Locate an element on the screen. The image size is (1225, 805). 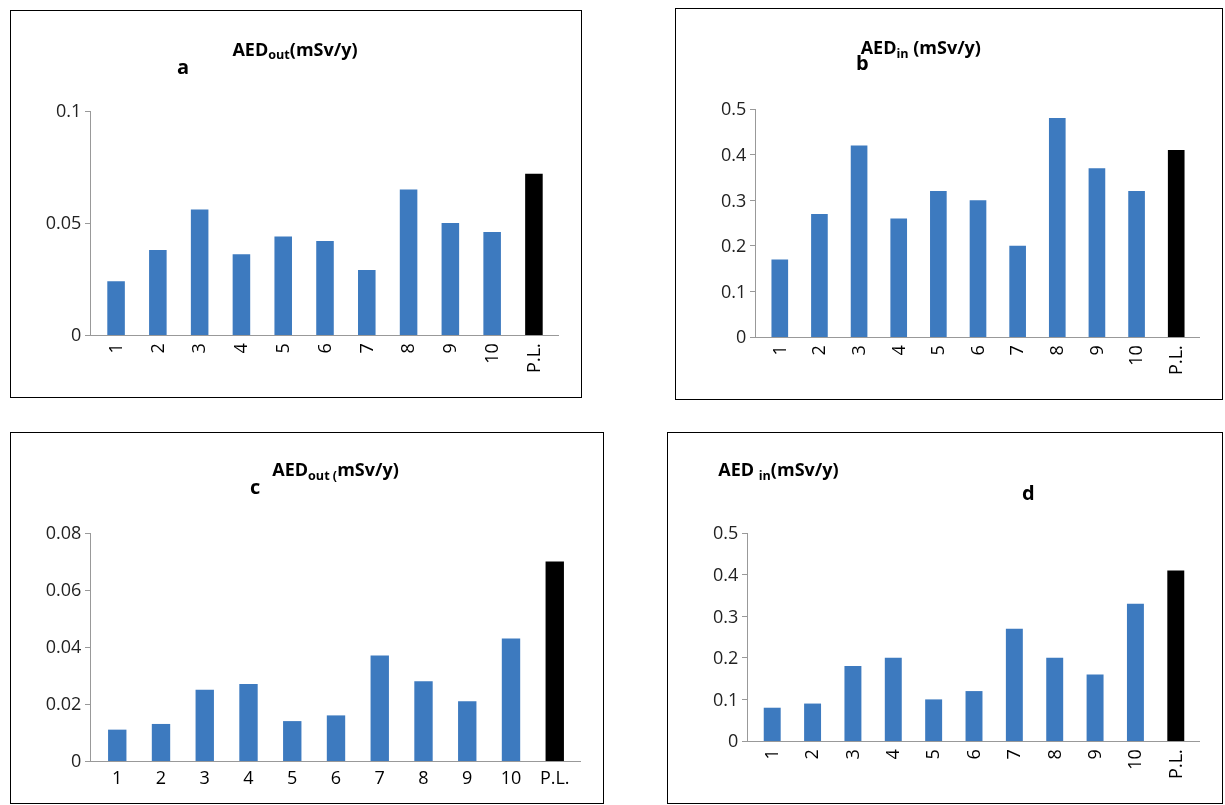
y-tick-label: 0.02 is located at coordinates (63, 703).